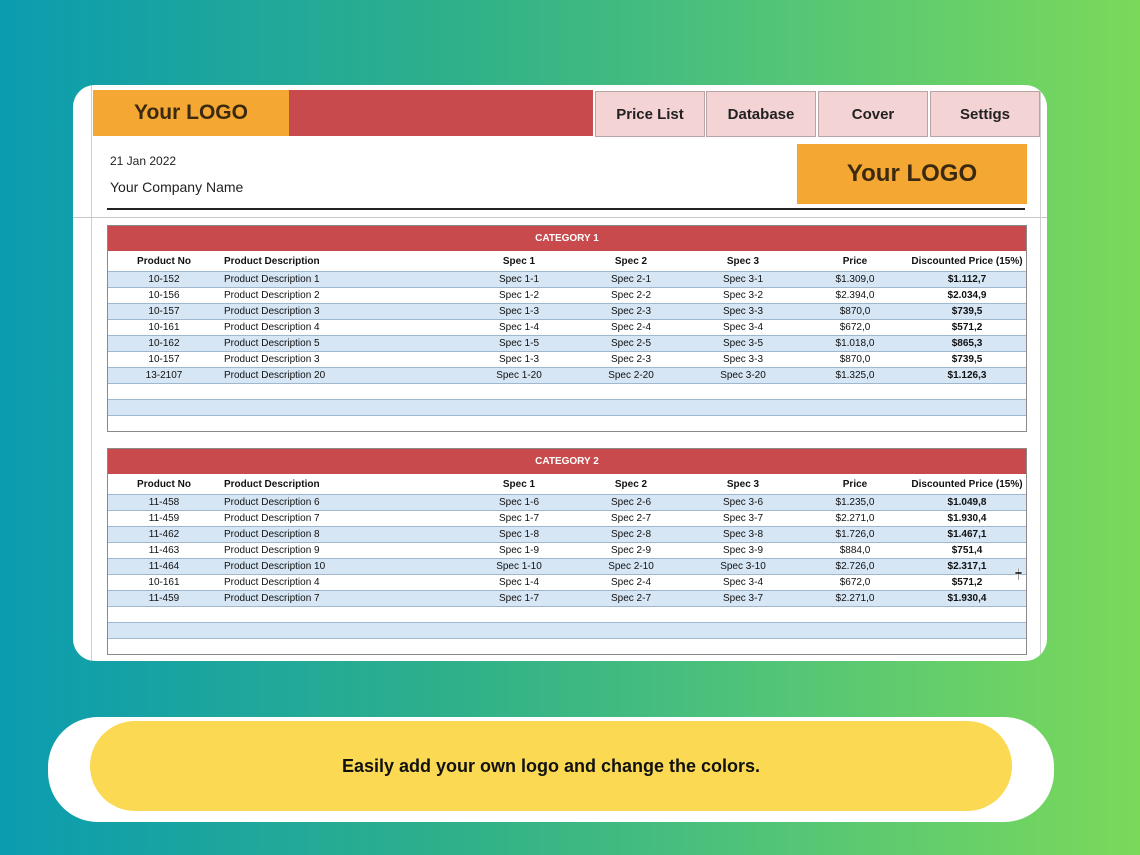  Describe the element at coordinates (631, 327) in the screenshot. I see `table-cell: Spec 2-4` at that location.